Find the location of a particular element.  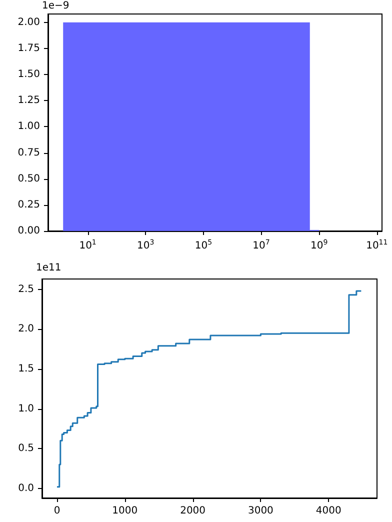

y-tick-label: 1.25 is located at coordinates (29, 100).